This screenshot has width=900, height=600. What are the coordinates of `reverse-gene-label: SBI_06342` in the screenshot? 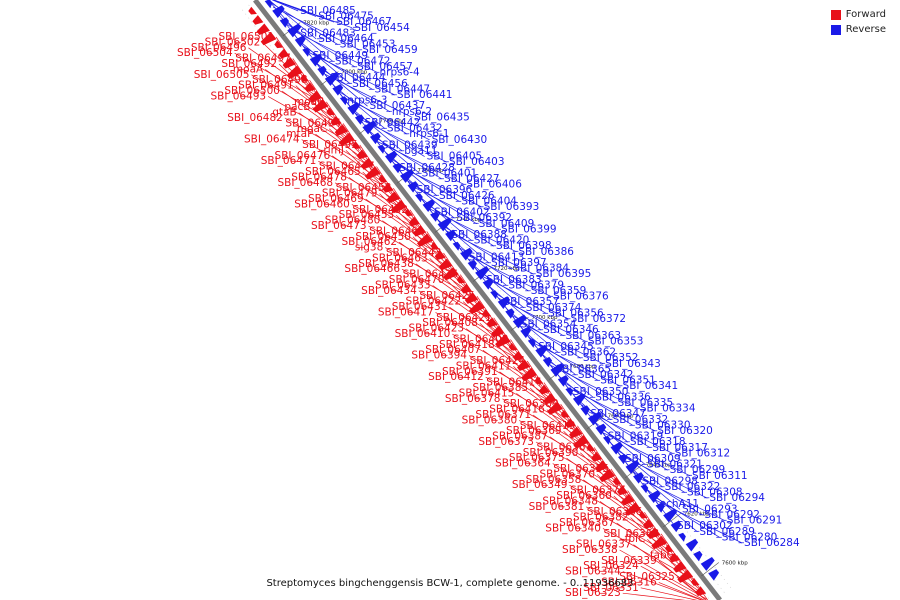 It's located at (606, 375).